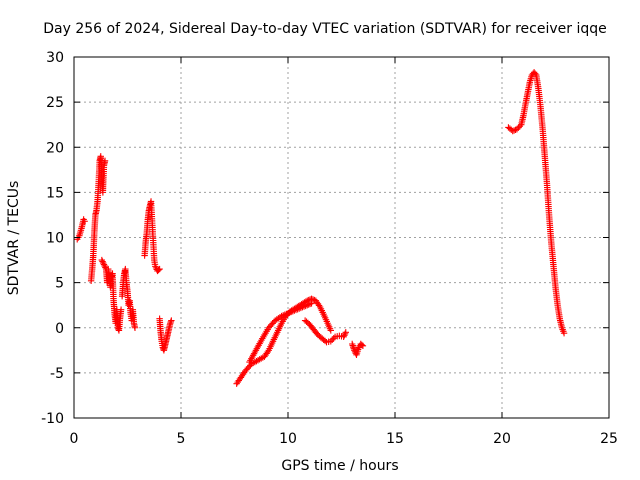 The height and width of the screenshot is (480, 640). Describe the element at coordinates (288, 439) in the screenshot. I see `x-tick-label: 10` at that location.